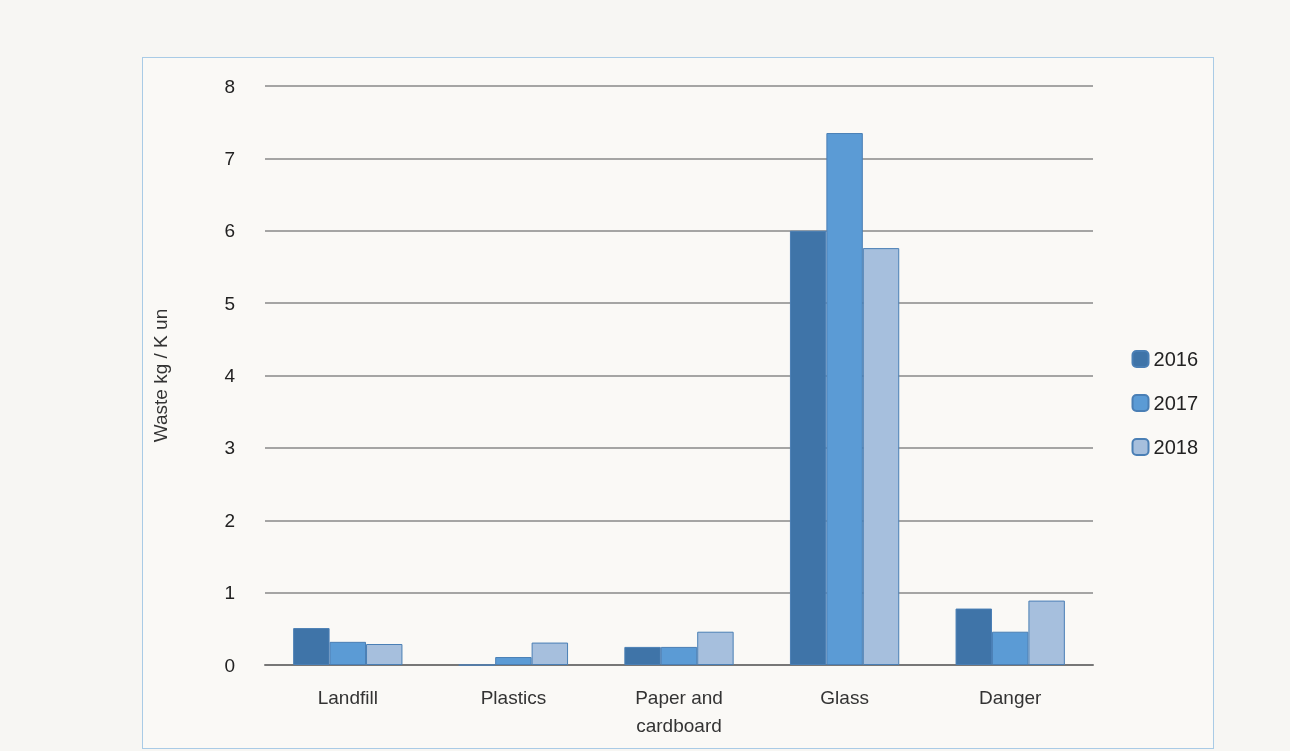 This screenshot has height=751, width=1290. Describe the element at coordinates (1176, 359) in the screenshot. I see `legend-label: 2016` at that location.